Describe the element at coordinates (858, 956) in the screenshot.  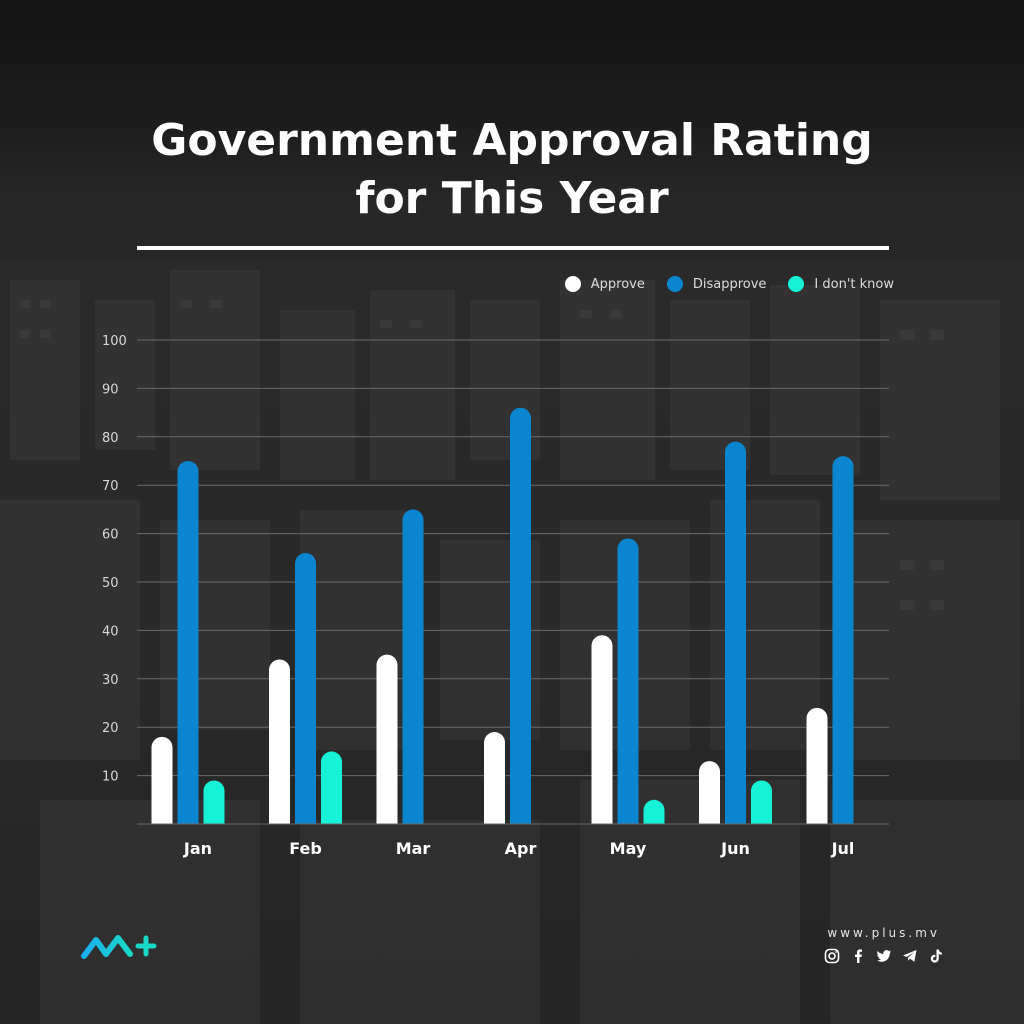
I see `facebook-icon` at that location.